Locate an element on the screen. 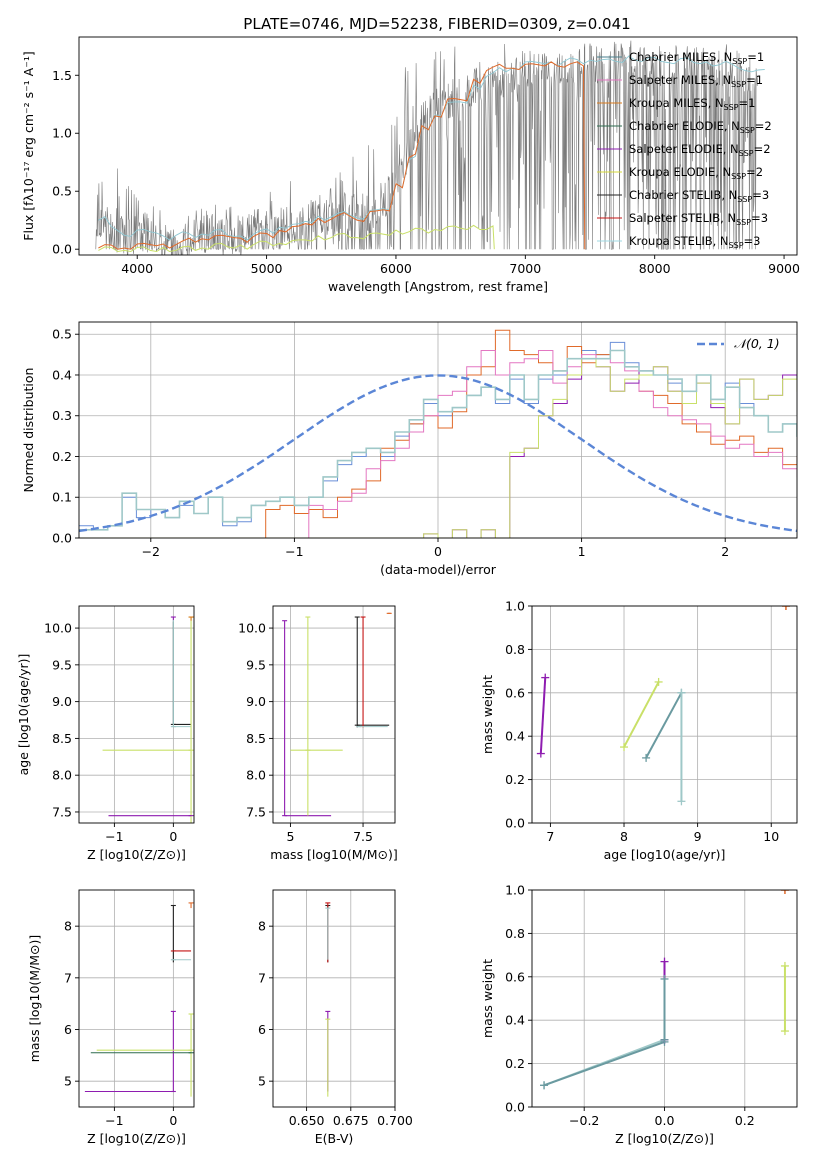 The image size is (819, 1170). legend-label: Kroupa STELIB, NSSP=3 is located at coordinates (694, 242).